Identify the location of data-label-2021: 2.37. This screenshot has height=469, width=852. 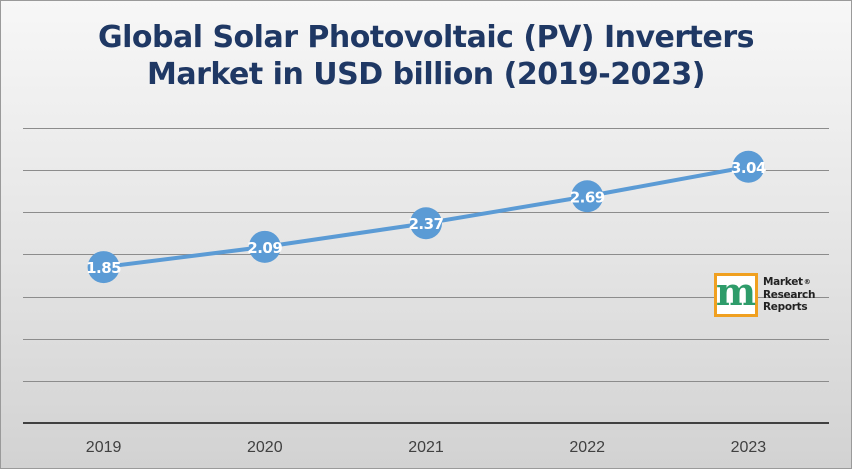
(425, 224).